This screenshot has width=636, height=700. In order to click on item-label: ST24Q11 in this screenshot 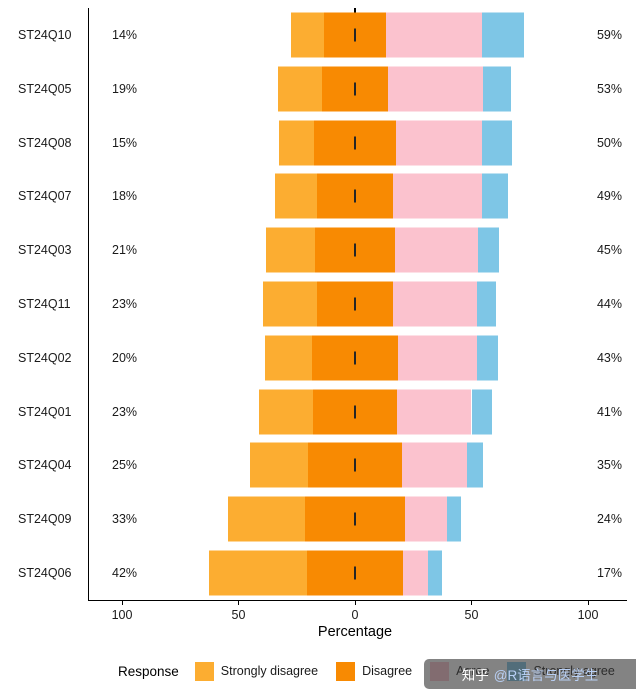, I will do `click(44, 303)`.